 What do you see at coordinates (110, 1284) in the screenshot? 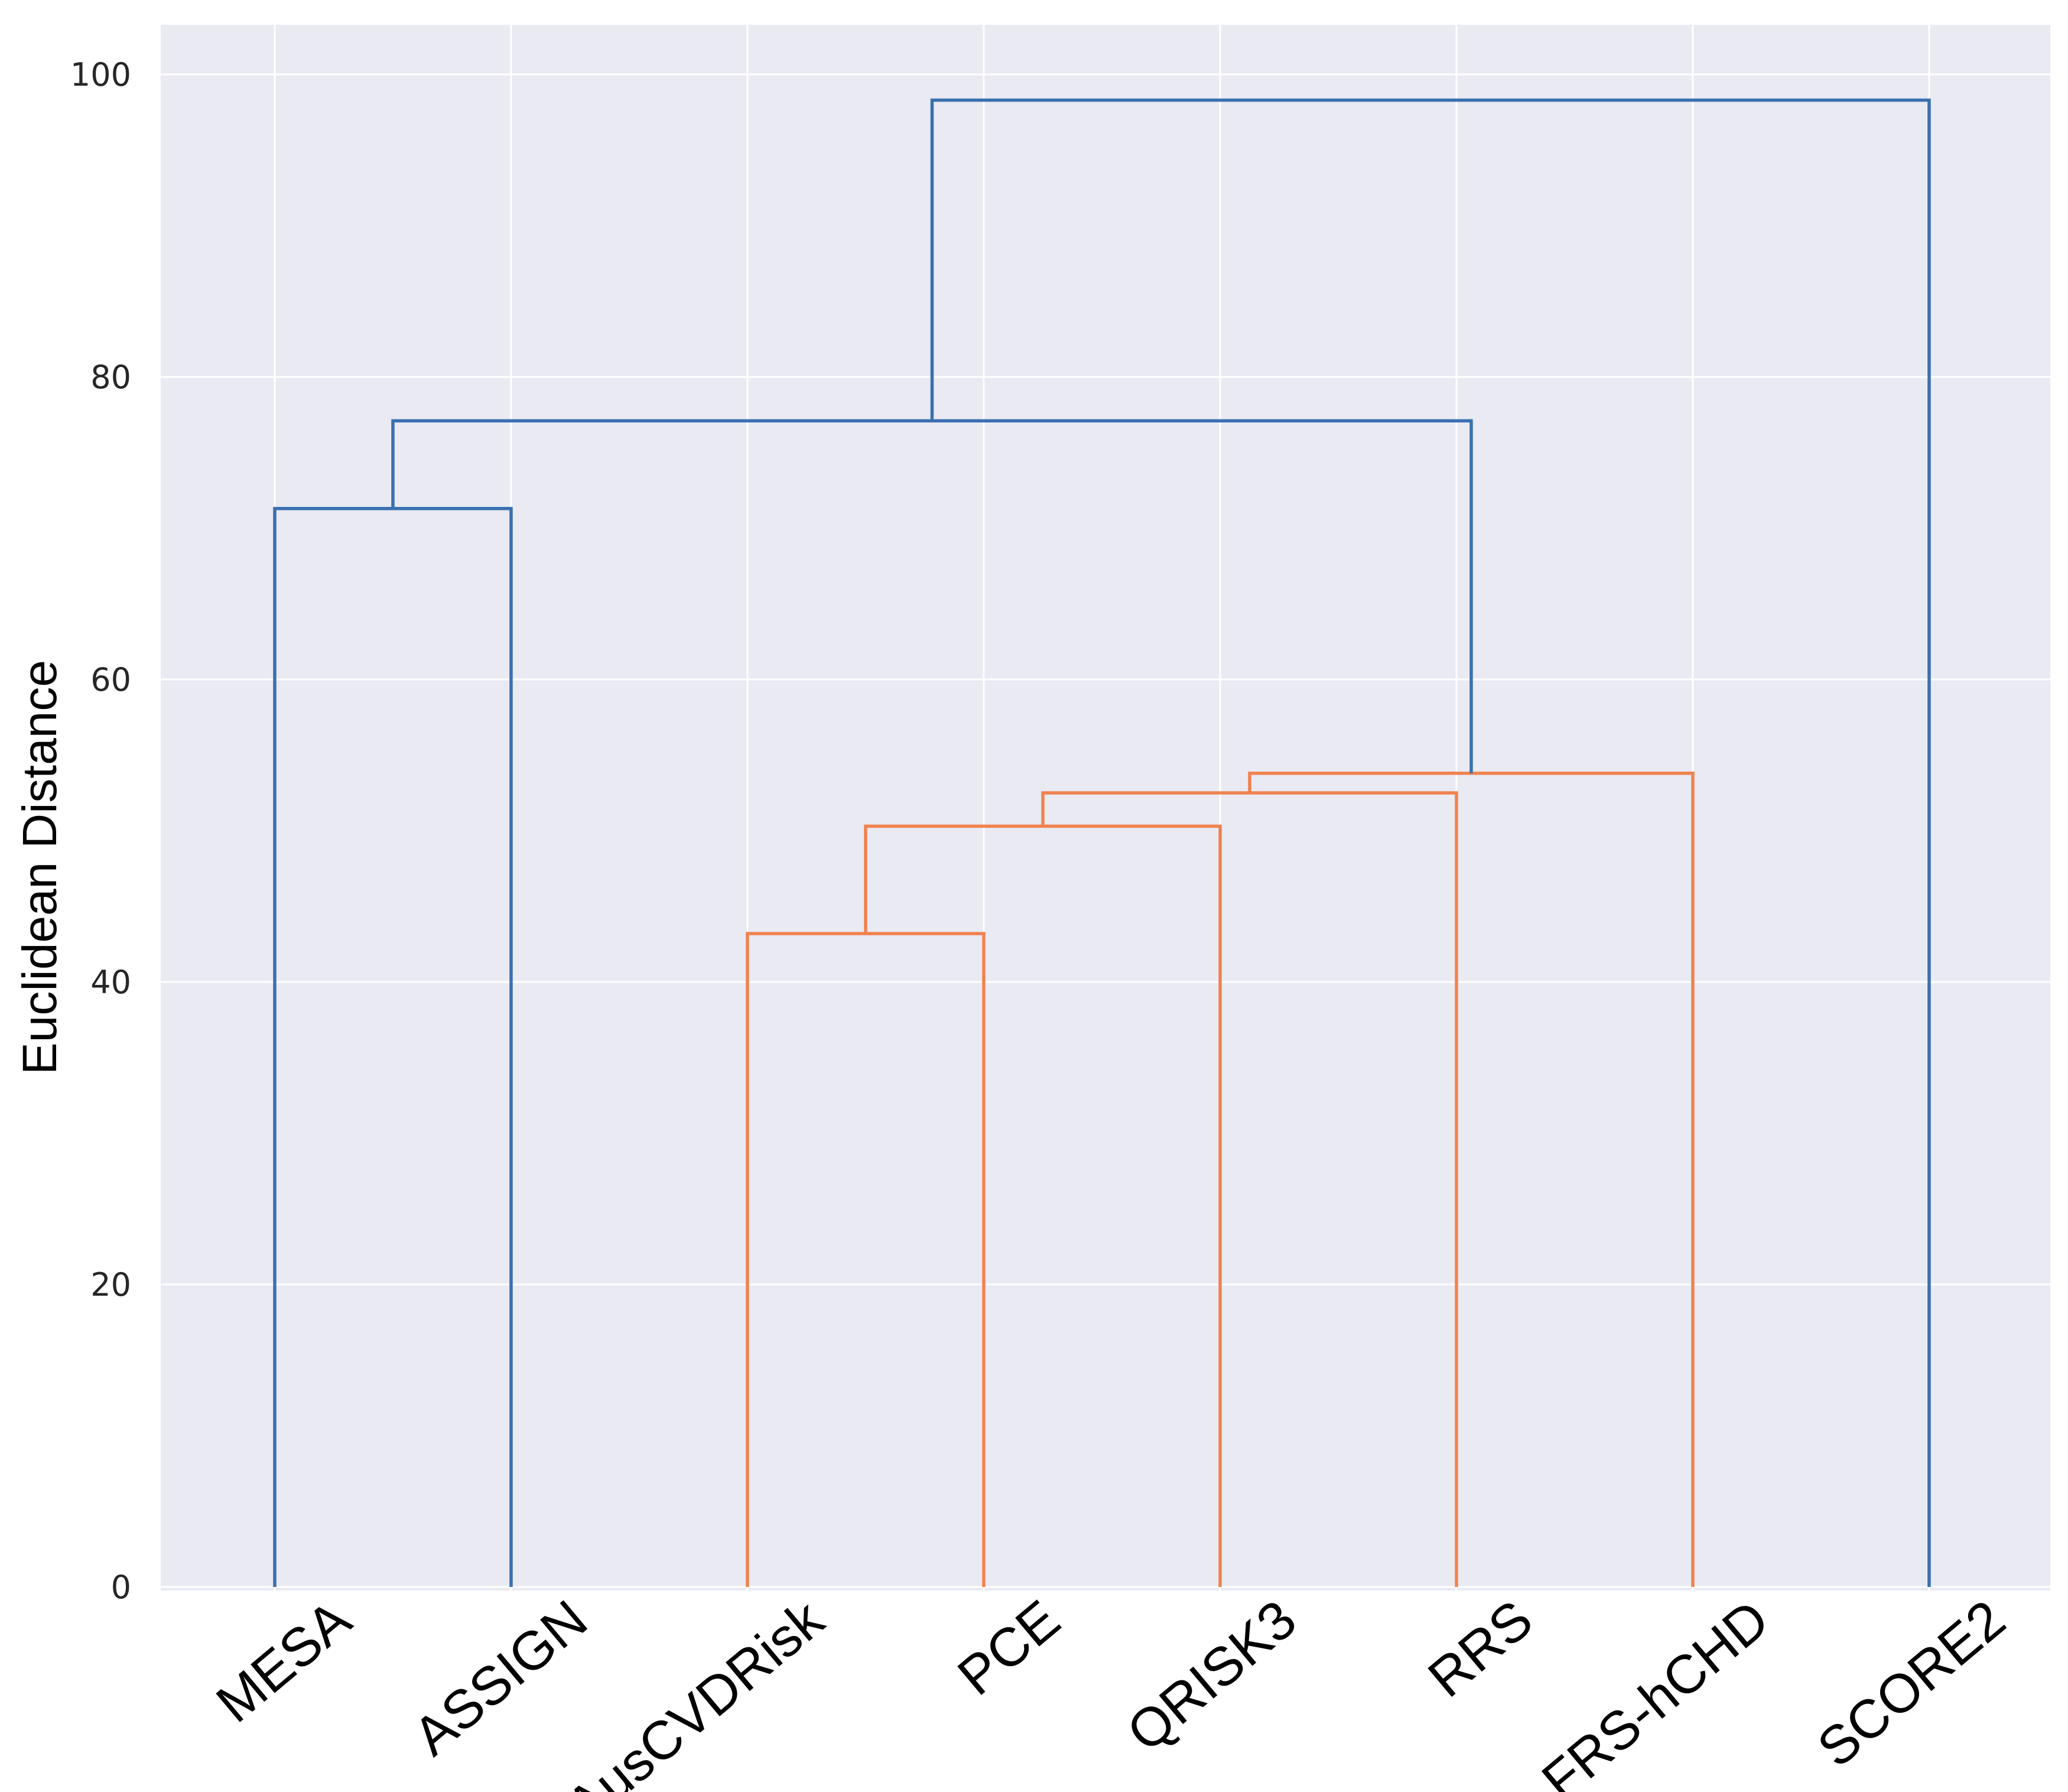
I see `y-tick-label: 20` at bounding box center [110, 1284].